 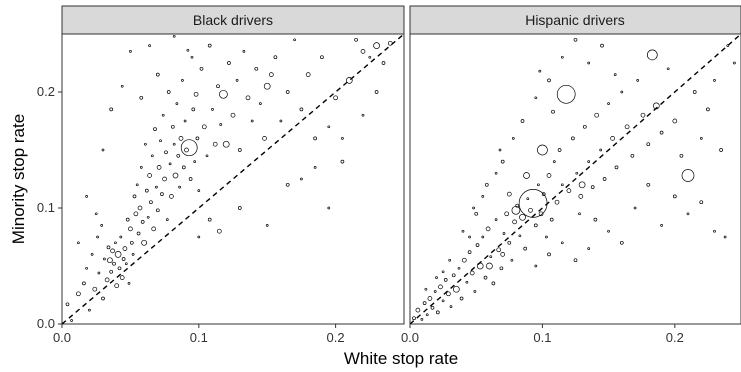 I want to click on x-tick-label-black: 0.2, so click(x=336, y=337).